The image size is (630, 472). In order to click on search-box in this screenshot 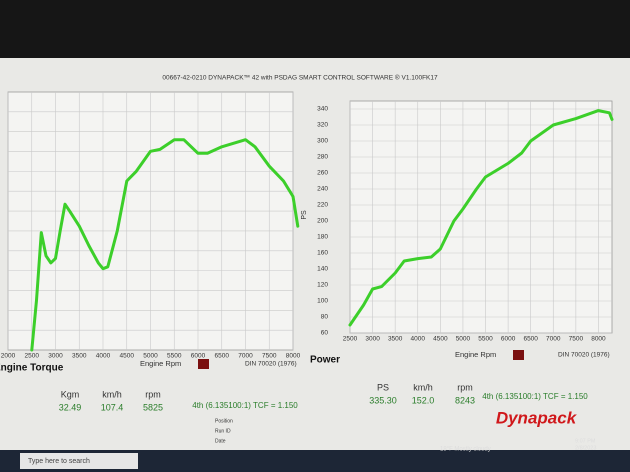, I will do `click(79, 461)`.